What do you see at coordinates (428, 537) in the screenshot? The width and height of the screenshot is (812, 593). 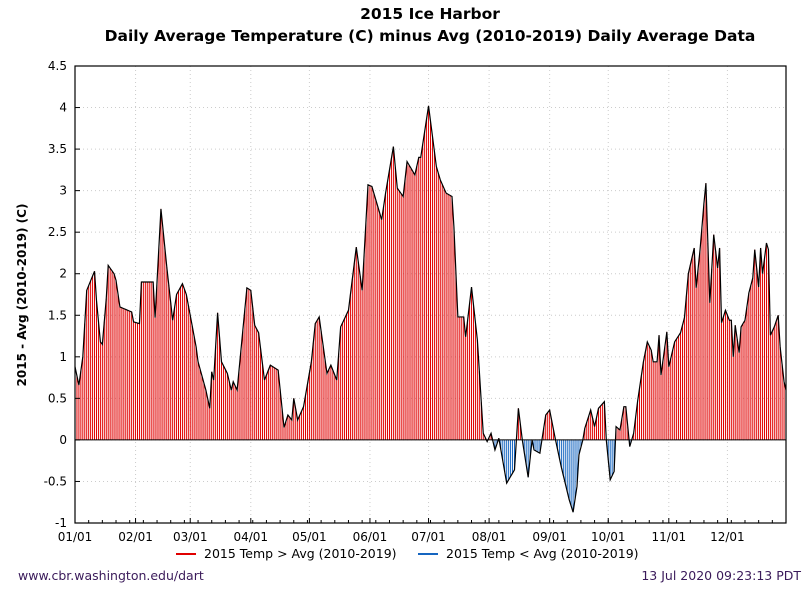 I see `x-tick-label: 07/01` at bounding box center [428, 537].